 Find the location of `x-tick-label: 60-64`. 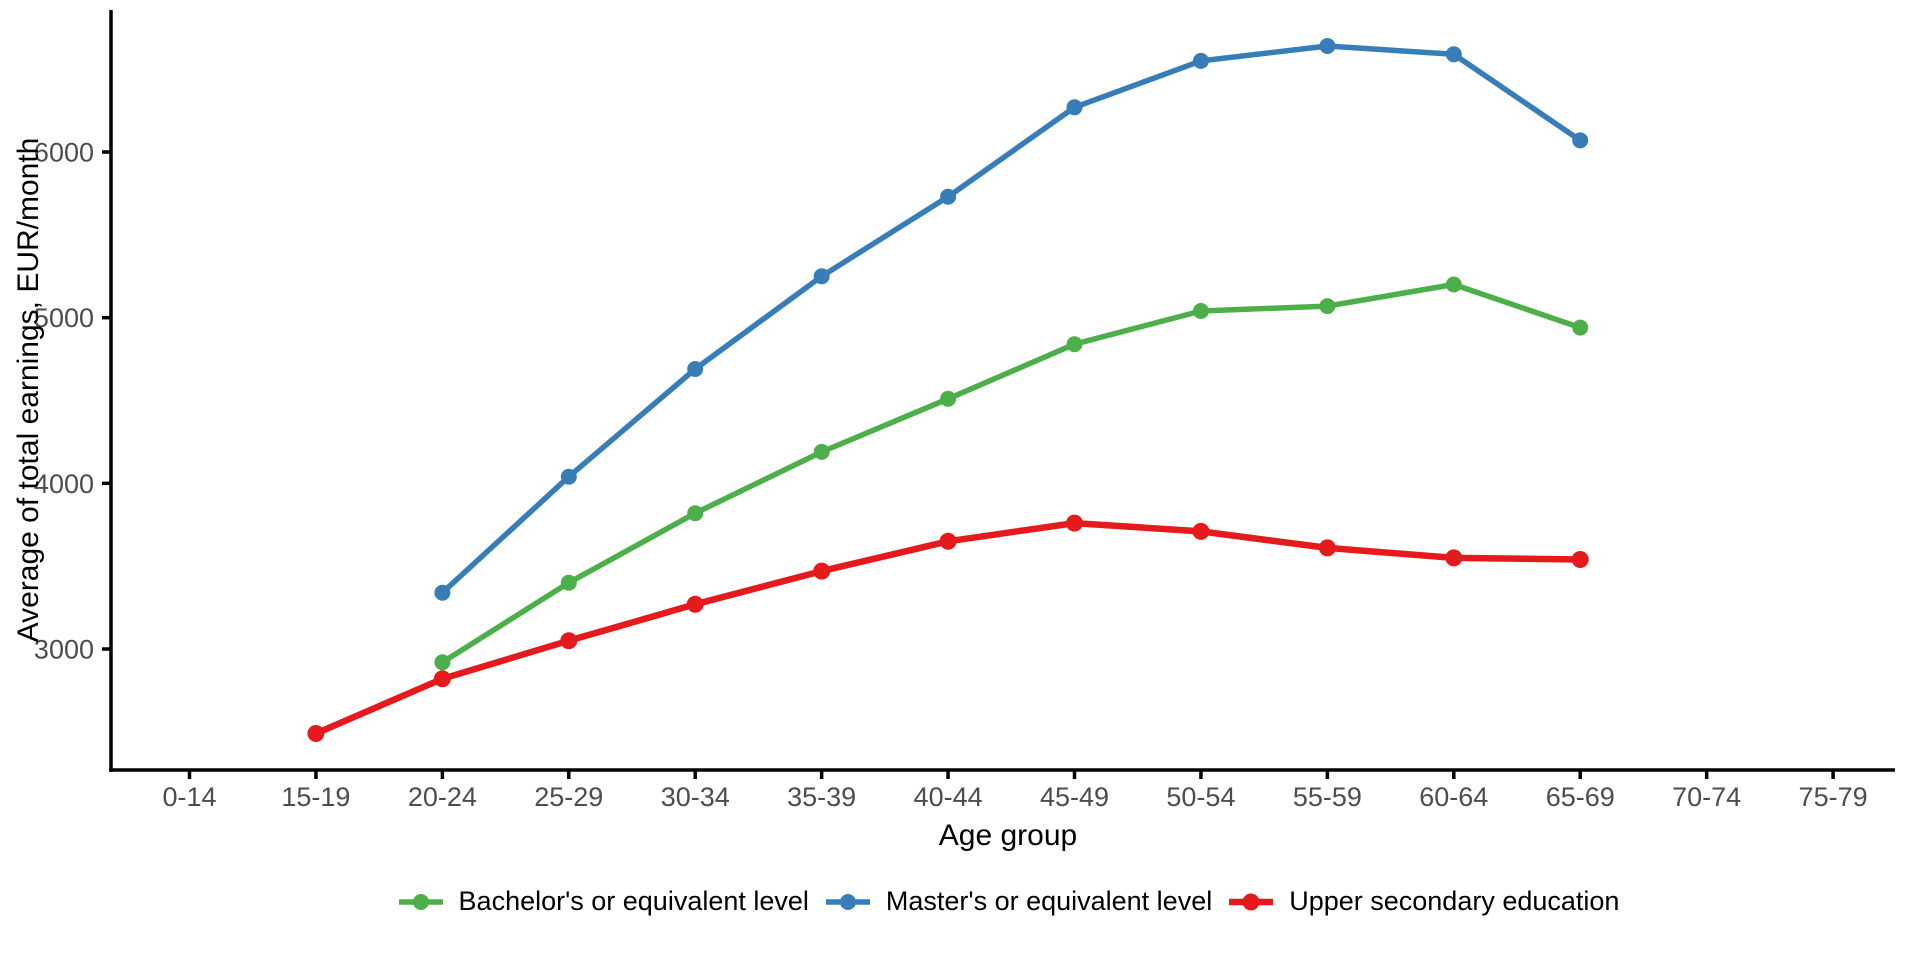

x-tick-label: 60-64 is located at coordinates (1453, 797).